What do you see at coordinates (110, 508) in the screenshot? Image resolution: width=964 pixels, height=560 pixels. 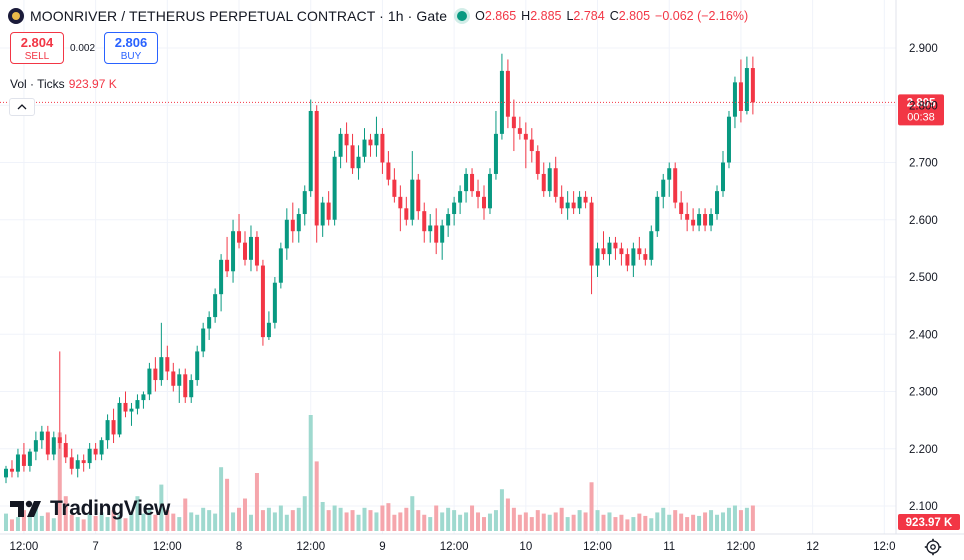 I see `tradingview-logo-text: TradingView` at bounding box center [110, 508].